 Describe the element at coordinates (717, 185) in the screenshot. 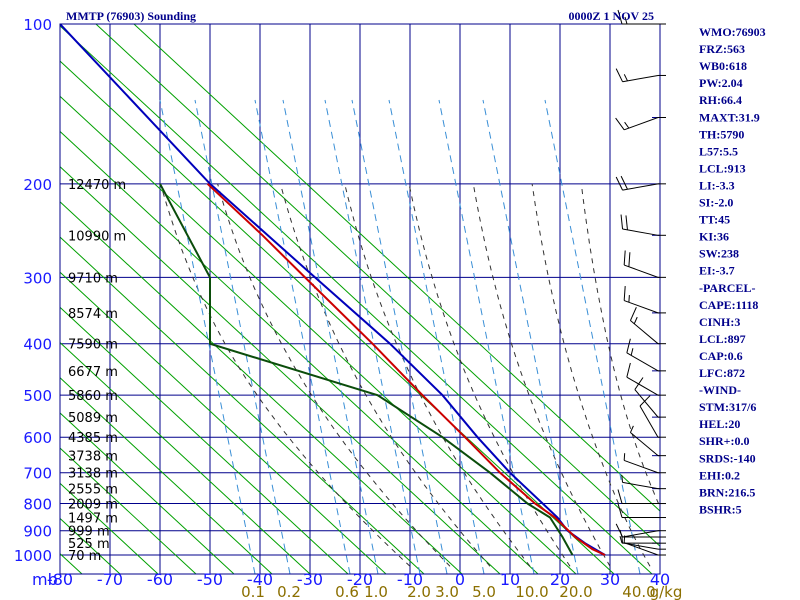

I see `index-item: LI:-3.3` at that location.